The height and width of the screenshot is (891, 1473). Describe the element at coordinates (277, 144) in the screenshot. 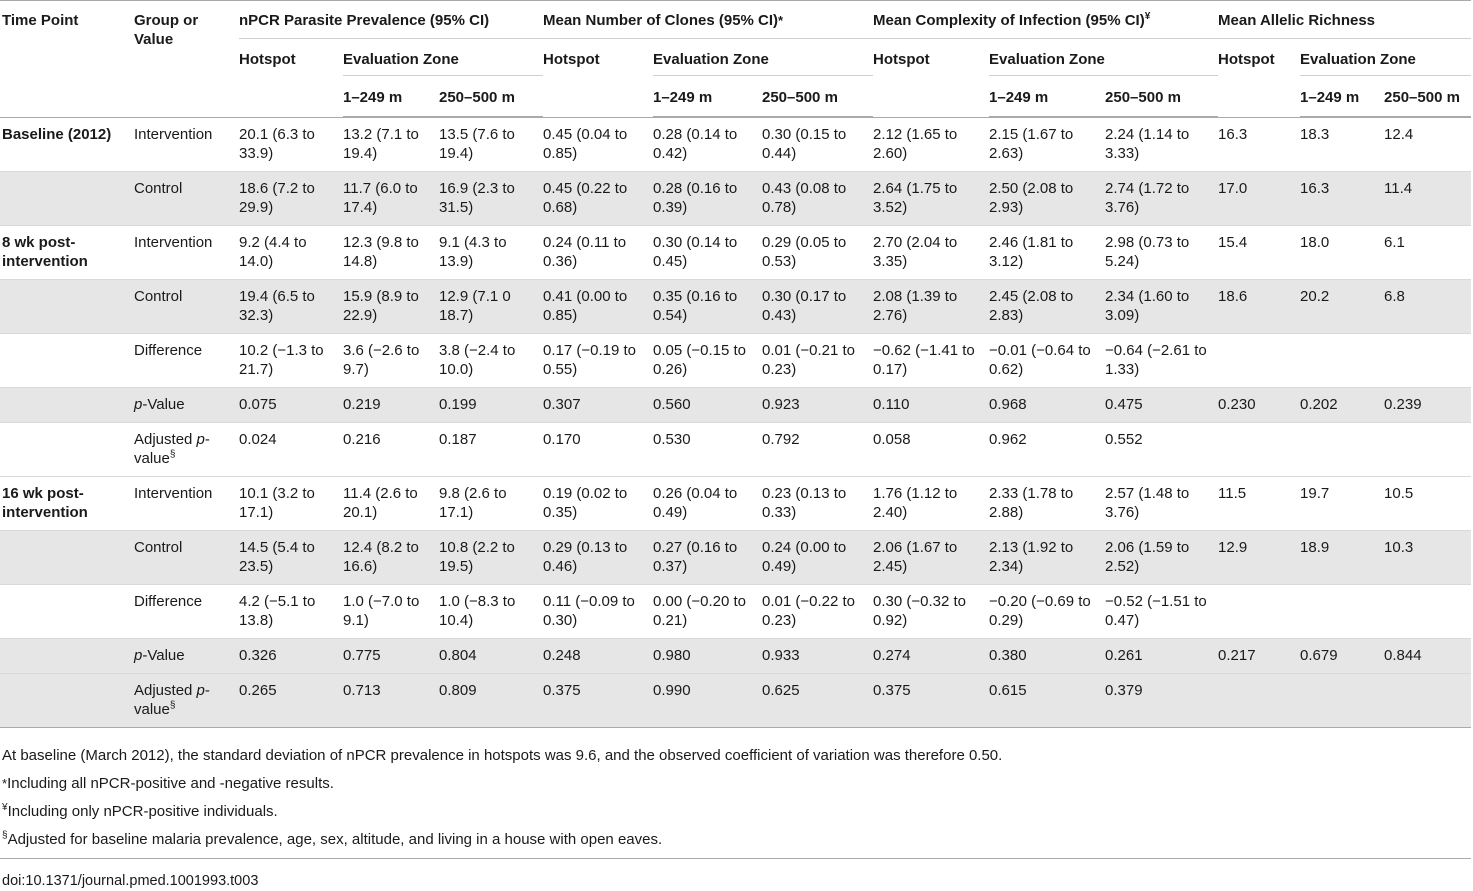

I see `value-cell: 20.1 (6.3 to 33.9)` at that location.